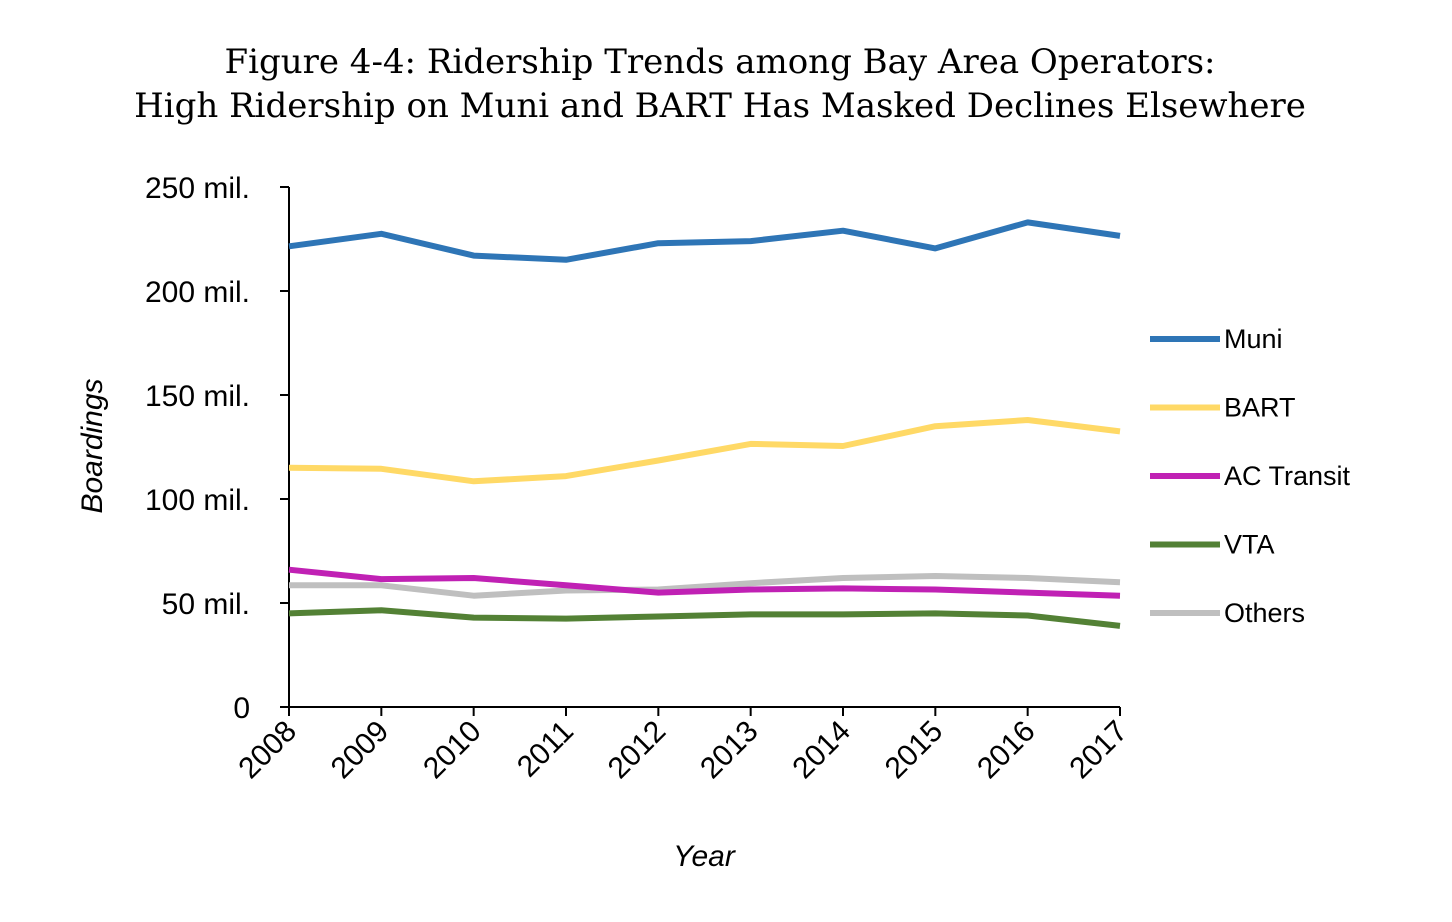 Image resolution: width=1452 pixels, height=922 pixels. Describe the element at coordinates (1006, 750) in the screenshot. I see `x-tick-label: 2016` at that location.